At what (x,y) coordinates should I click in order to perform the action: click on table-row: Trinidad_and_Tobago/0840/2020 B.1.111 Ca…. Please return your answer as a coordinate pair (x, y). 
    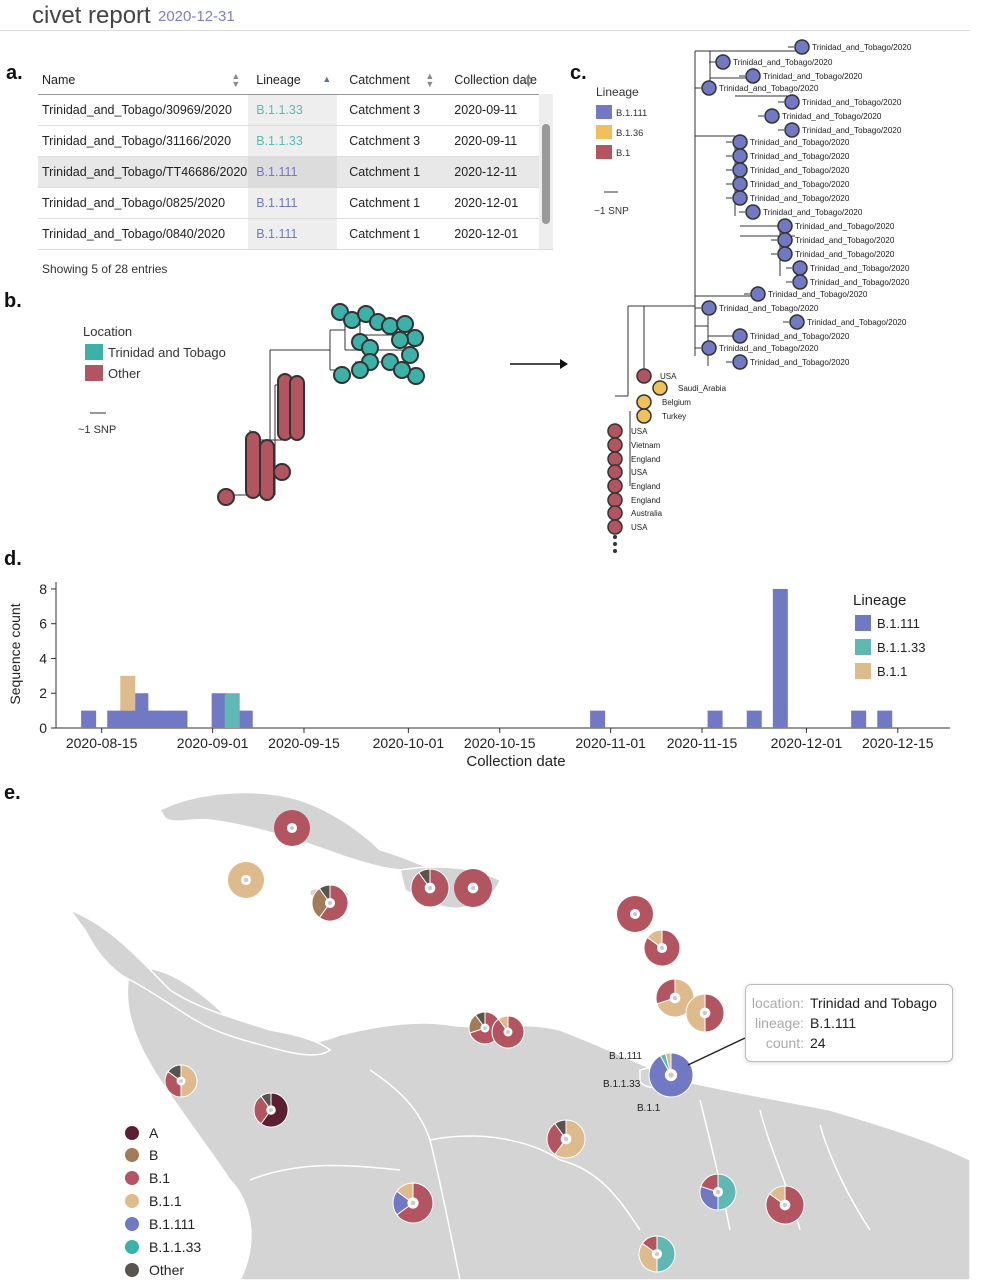
    Looking at the image, I should click on (295, 233).